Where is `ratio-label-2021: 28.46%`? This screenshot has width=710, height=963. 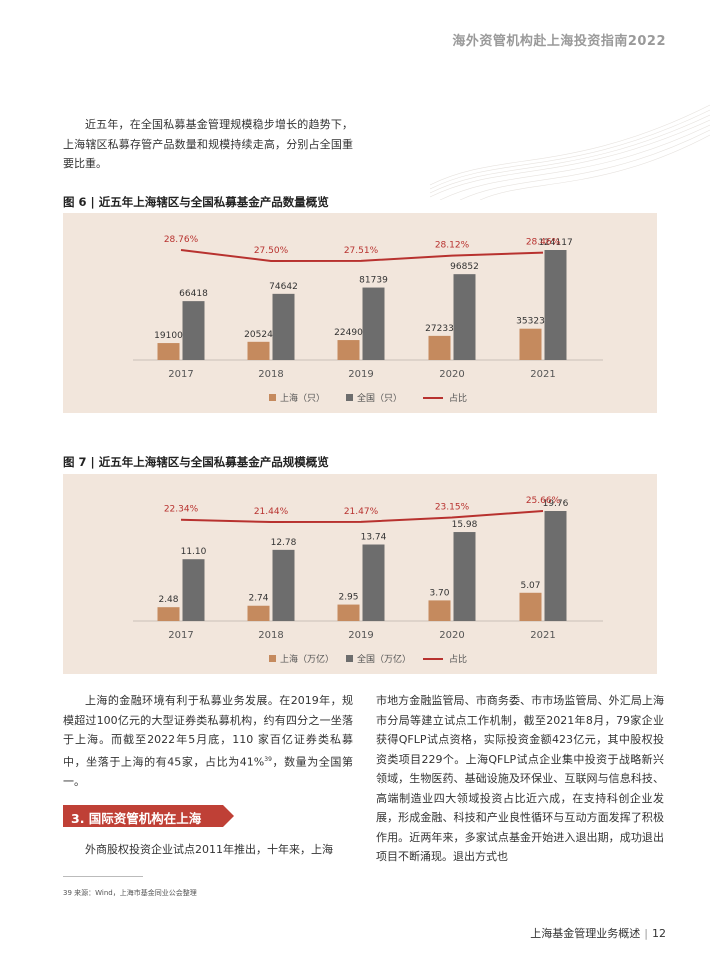
ratio-label-2021: 28.46% is located at coordinates (543, 243).